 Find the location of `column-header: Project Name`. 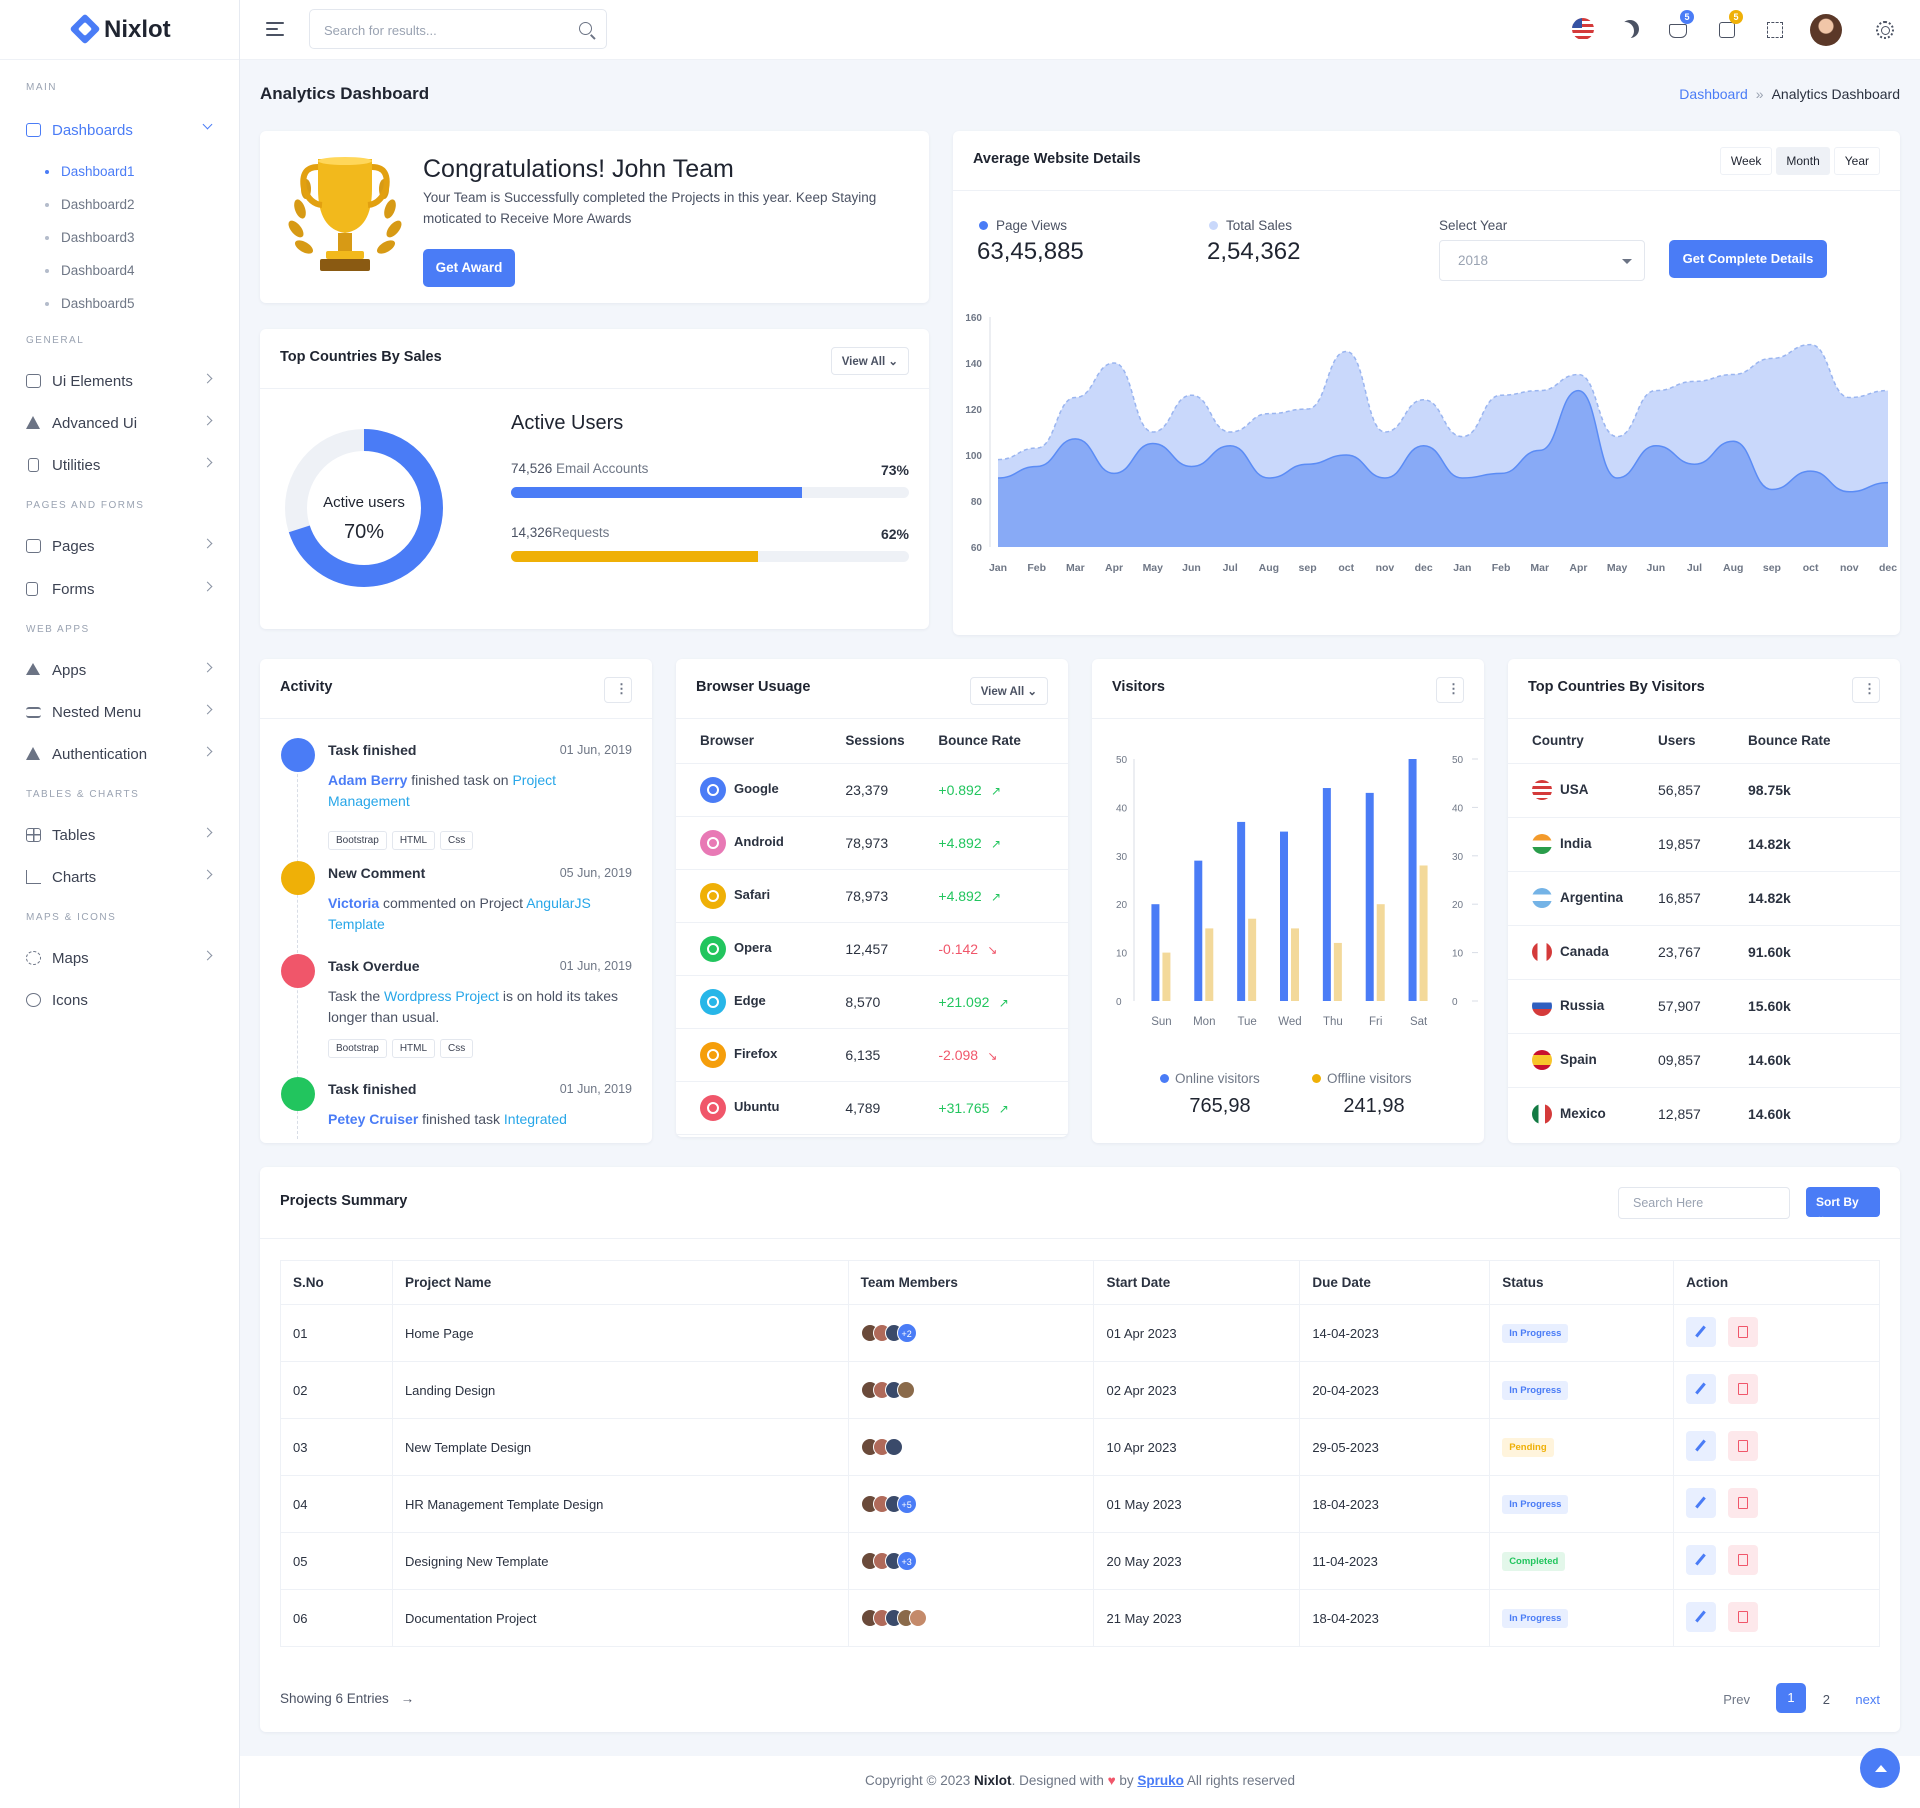

column-header: Project Name is located at coordinates (620, 1282).